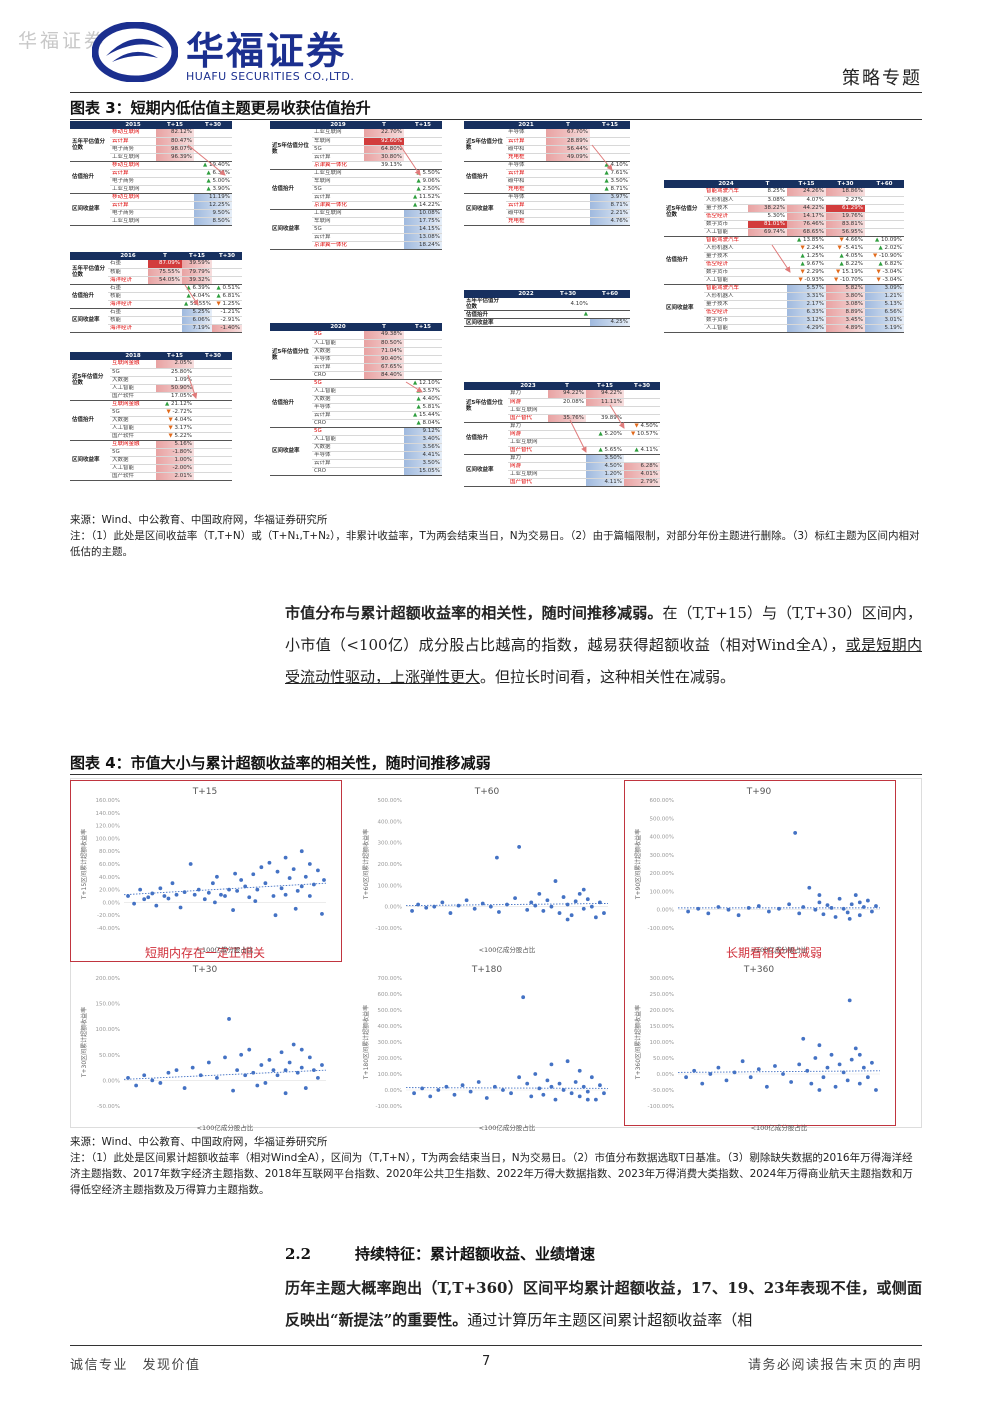  I want to click on table-value: 53.55%, so click(197, 304).